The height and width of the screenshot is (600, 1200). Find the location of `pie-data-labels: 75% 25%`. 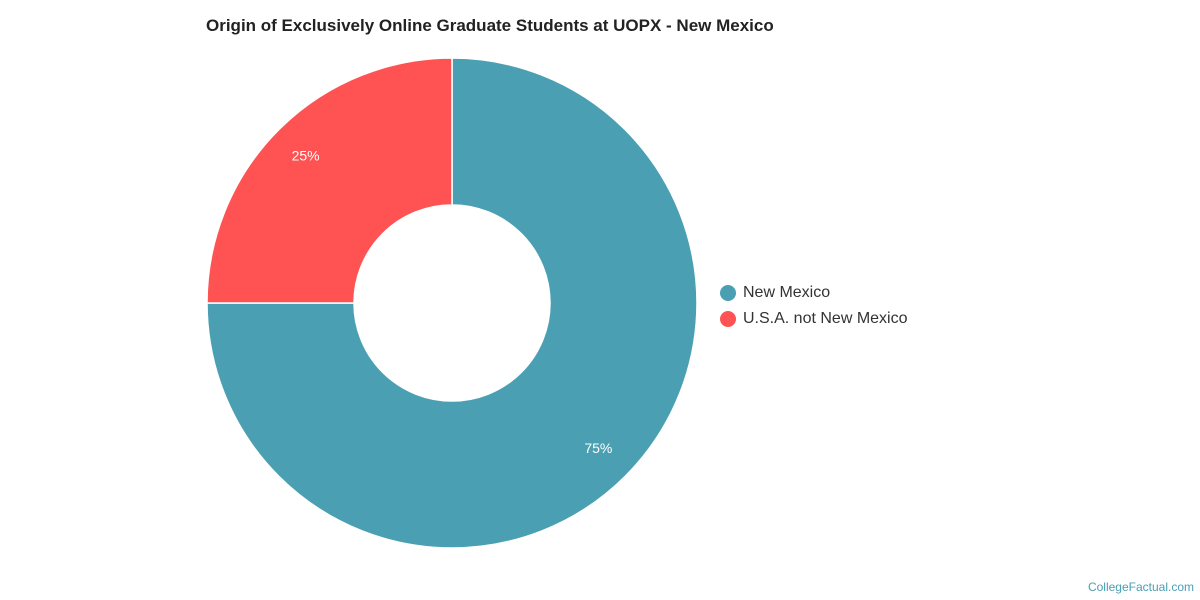

pie-data-labels: 75% 25% is located at coordinates (452, 301).